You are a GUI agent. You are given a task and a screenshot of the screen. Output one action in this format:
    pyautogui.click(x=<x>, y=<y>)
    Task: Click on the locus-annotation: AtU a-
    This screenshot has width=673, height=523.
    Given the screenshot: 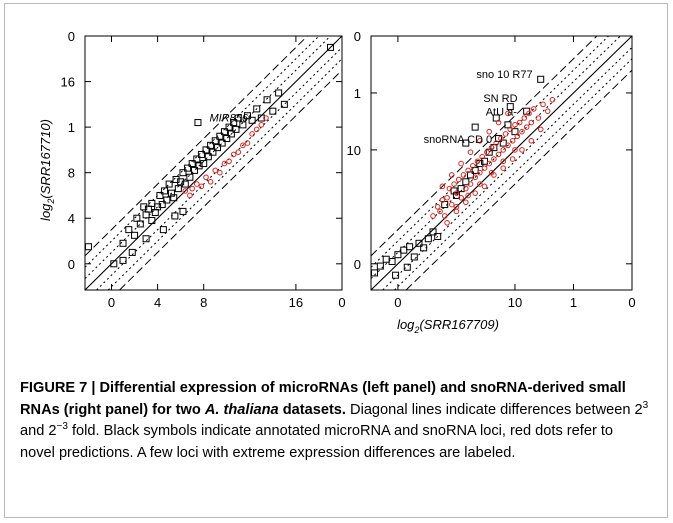 What is the action you would take?
    pyautogui.click(x=502, y=113)
    